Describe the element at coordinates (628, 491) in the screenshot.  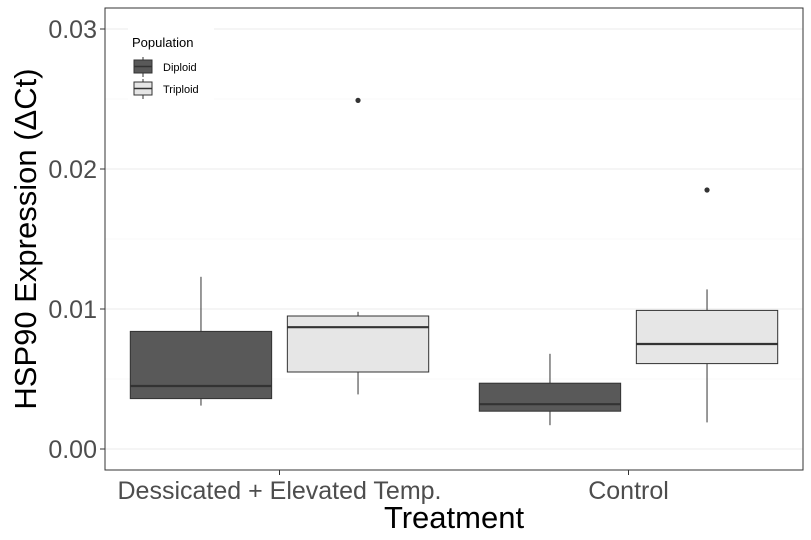
I see `x-tick-label: Control` at that location.